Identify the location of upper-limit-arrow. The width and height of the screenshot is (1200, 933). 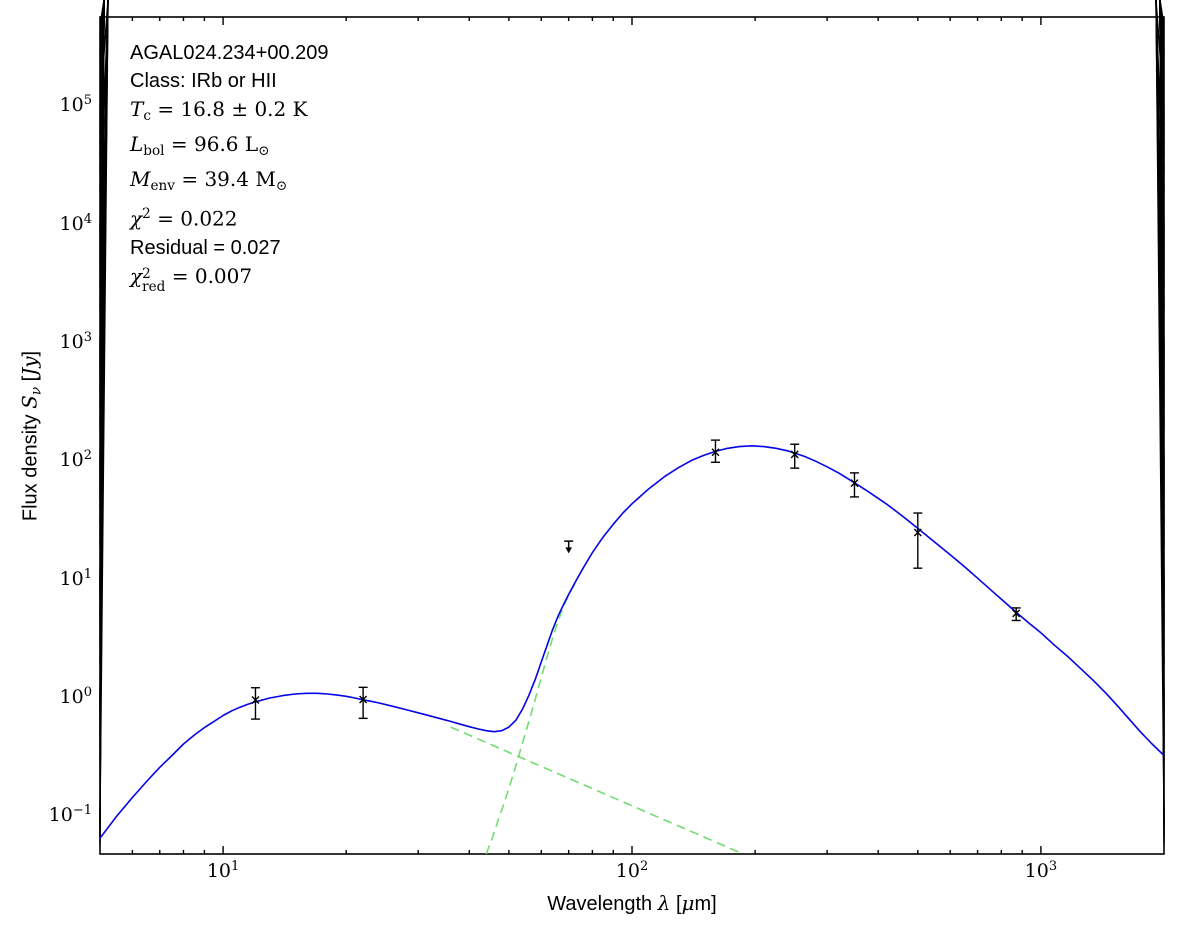
(568, 550).